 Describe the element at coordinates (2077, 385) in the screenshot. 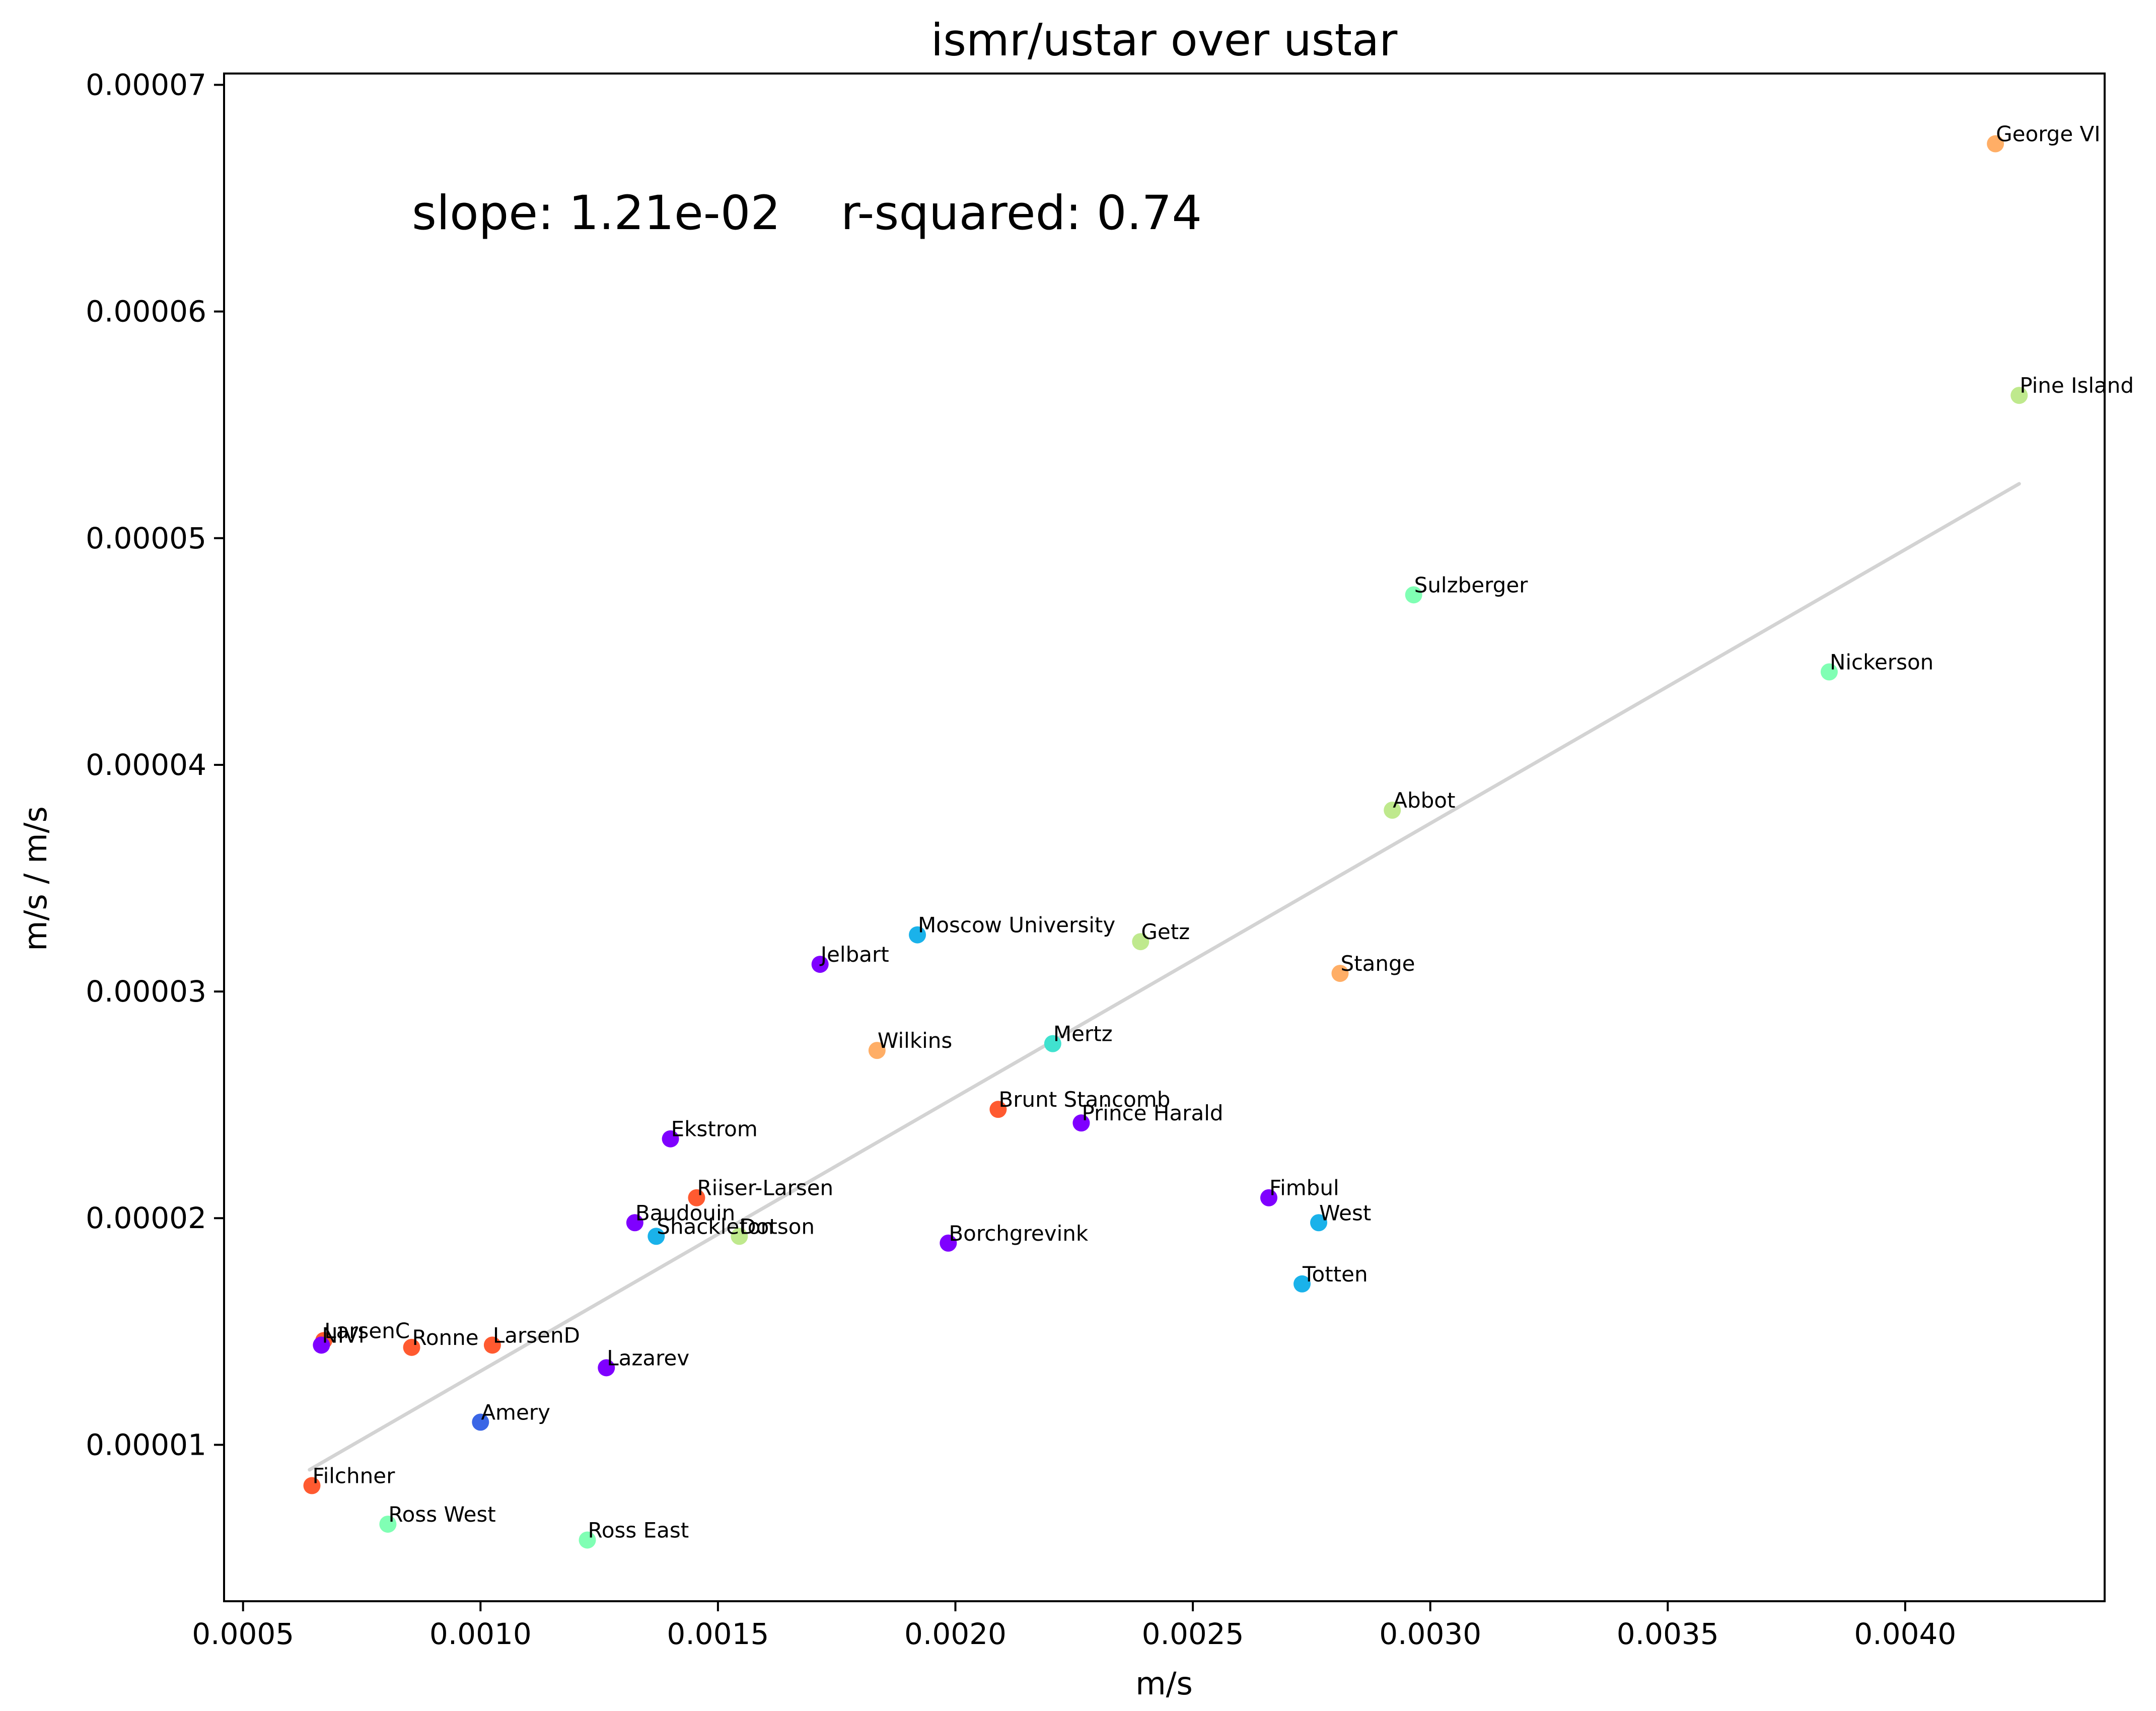

I see `point-label: Pine Island` at that location.